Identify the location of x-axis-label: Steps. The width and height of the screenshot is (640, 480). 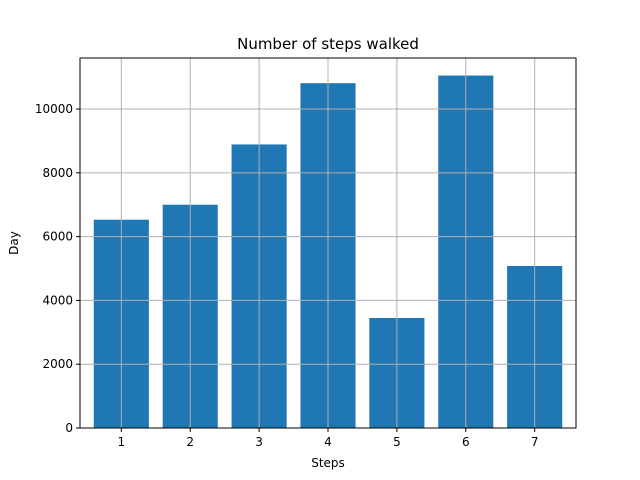
(328, 463).